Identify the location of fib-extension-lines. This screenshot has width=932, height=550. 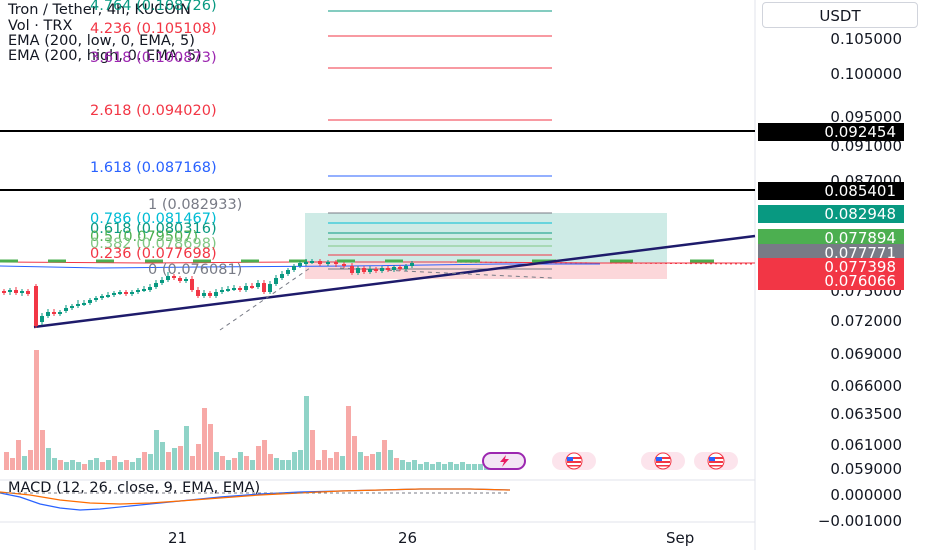
(440, 140).